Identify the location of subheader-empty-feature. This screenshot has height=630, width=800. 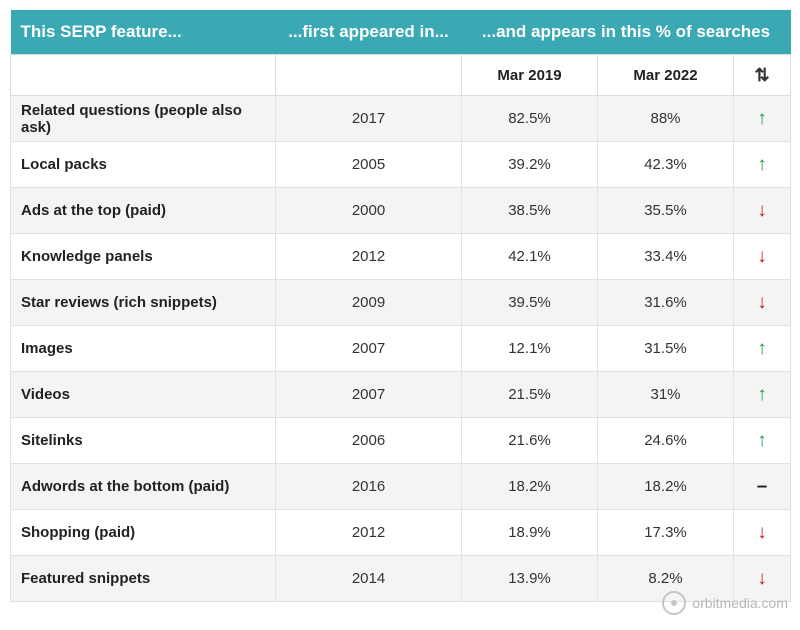
(143, 75).